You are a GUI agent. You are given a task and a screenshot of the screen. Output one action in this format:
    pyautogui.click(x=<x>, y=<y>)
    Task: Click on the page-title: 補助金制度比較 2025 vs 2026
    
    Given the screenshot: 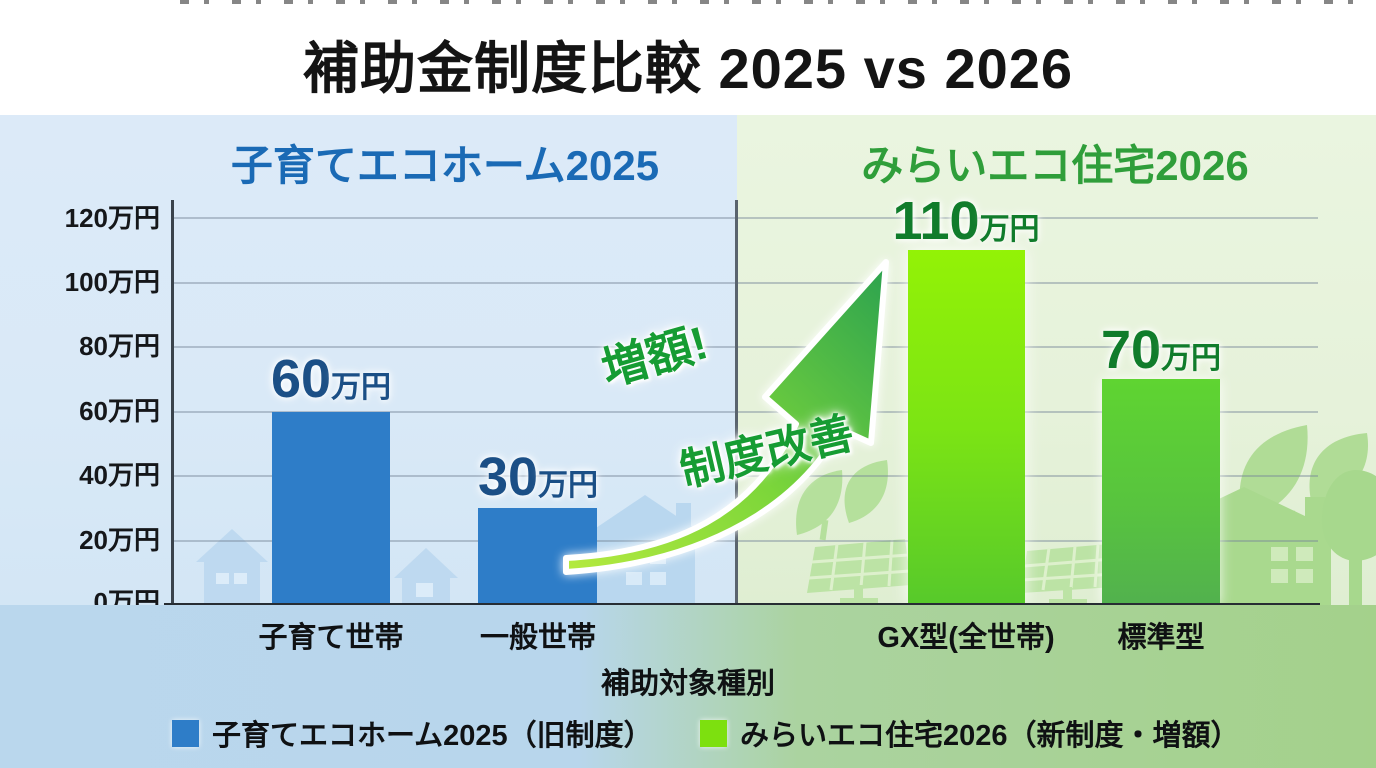 What is the action you would take?
    pyautogui.click(x=688, y=68)
    